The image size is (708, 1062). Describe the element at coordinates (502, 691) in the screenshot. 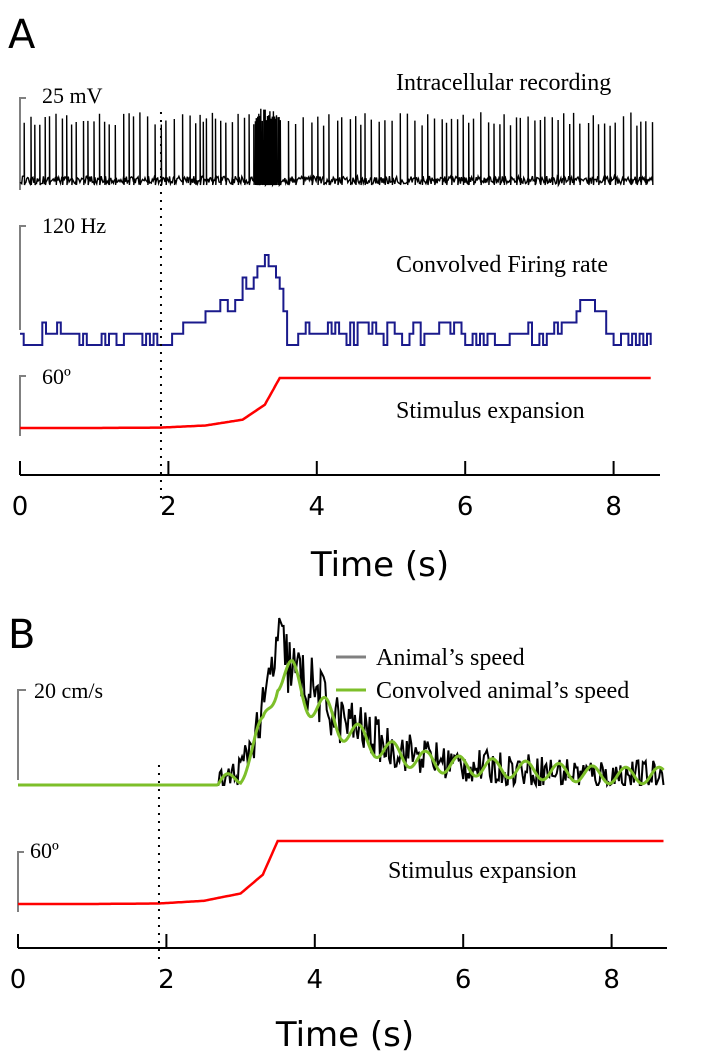

I see `legend-label-convolved-speed: Convolved animal’s speed` at that location.